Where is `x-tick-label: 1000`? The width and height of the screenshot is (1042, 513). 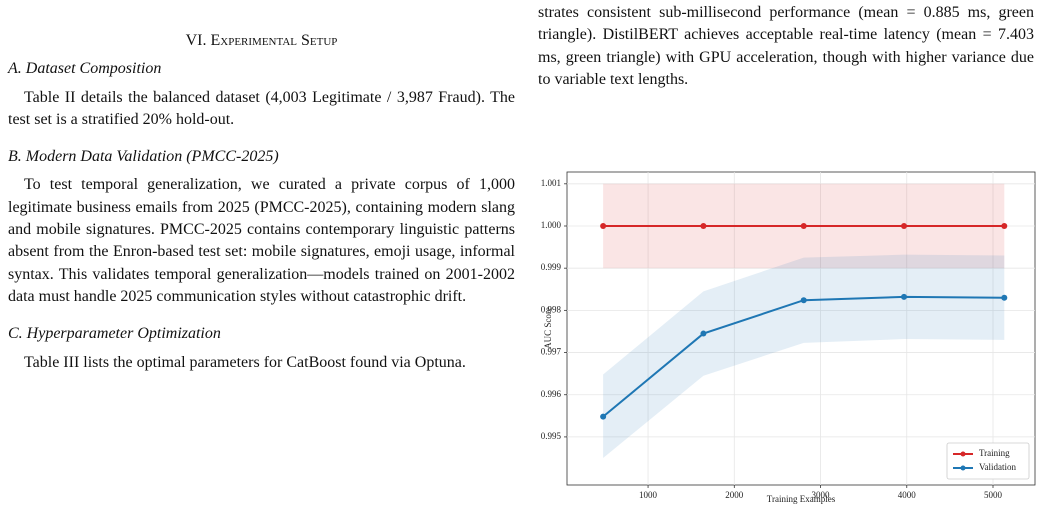
x-tick-label: 1000 is located at coordinates (648, 495).